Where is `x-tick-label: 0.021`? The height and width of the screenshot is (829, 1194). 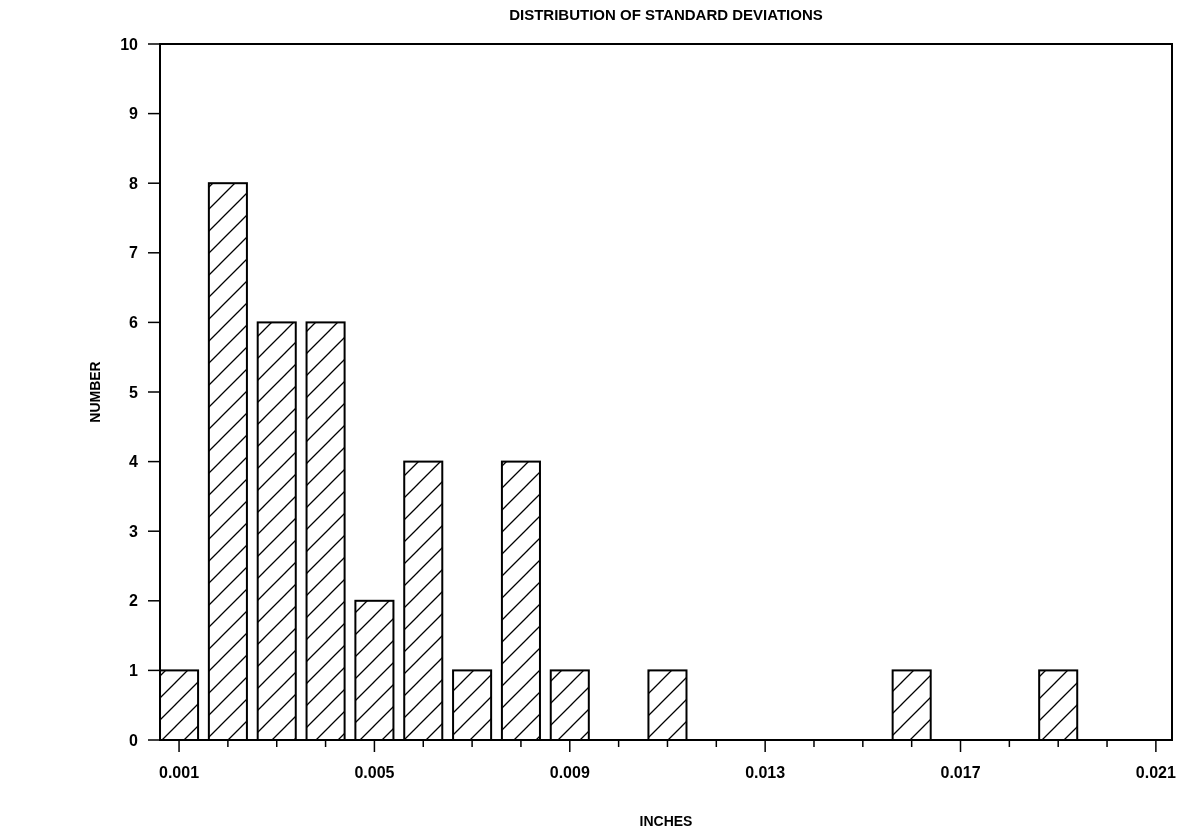
x-tick-label: 0.021 is located at coordinates (1155, 772).